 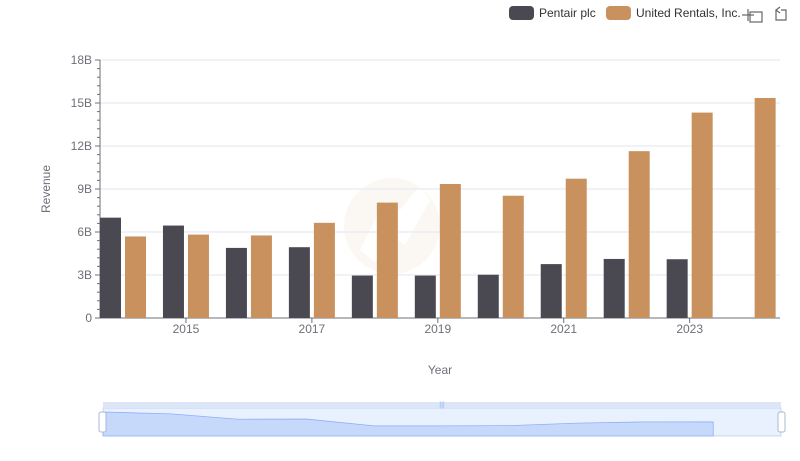 I want to click on data-zoom-left-handle, so click(x=102, y=422).